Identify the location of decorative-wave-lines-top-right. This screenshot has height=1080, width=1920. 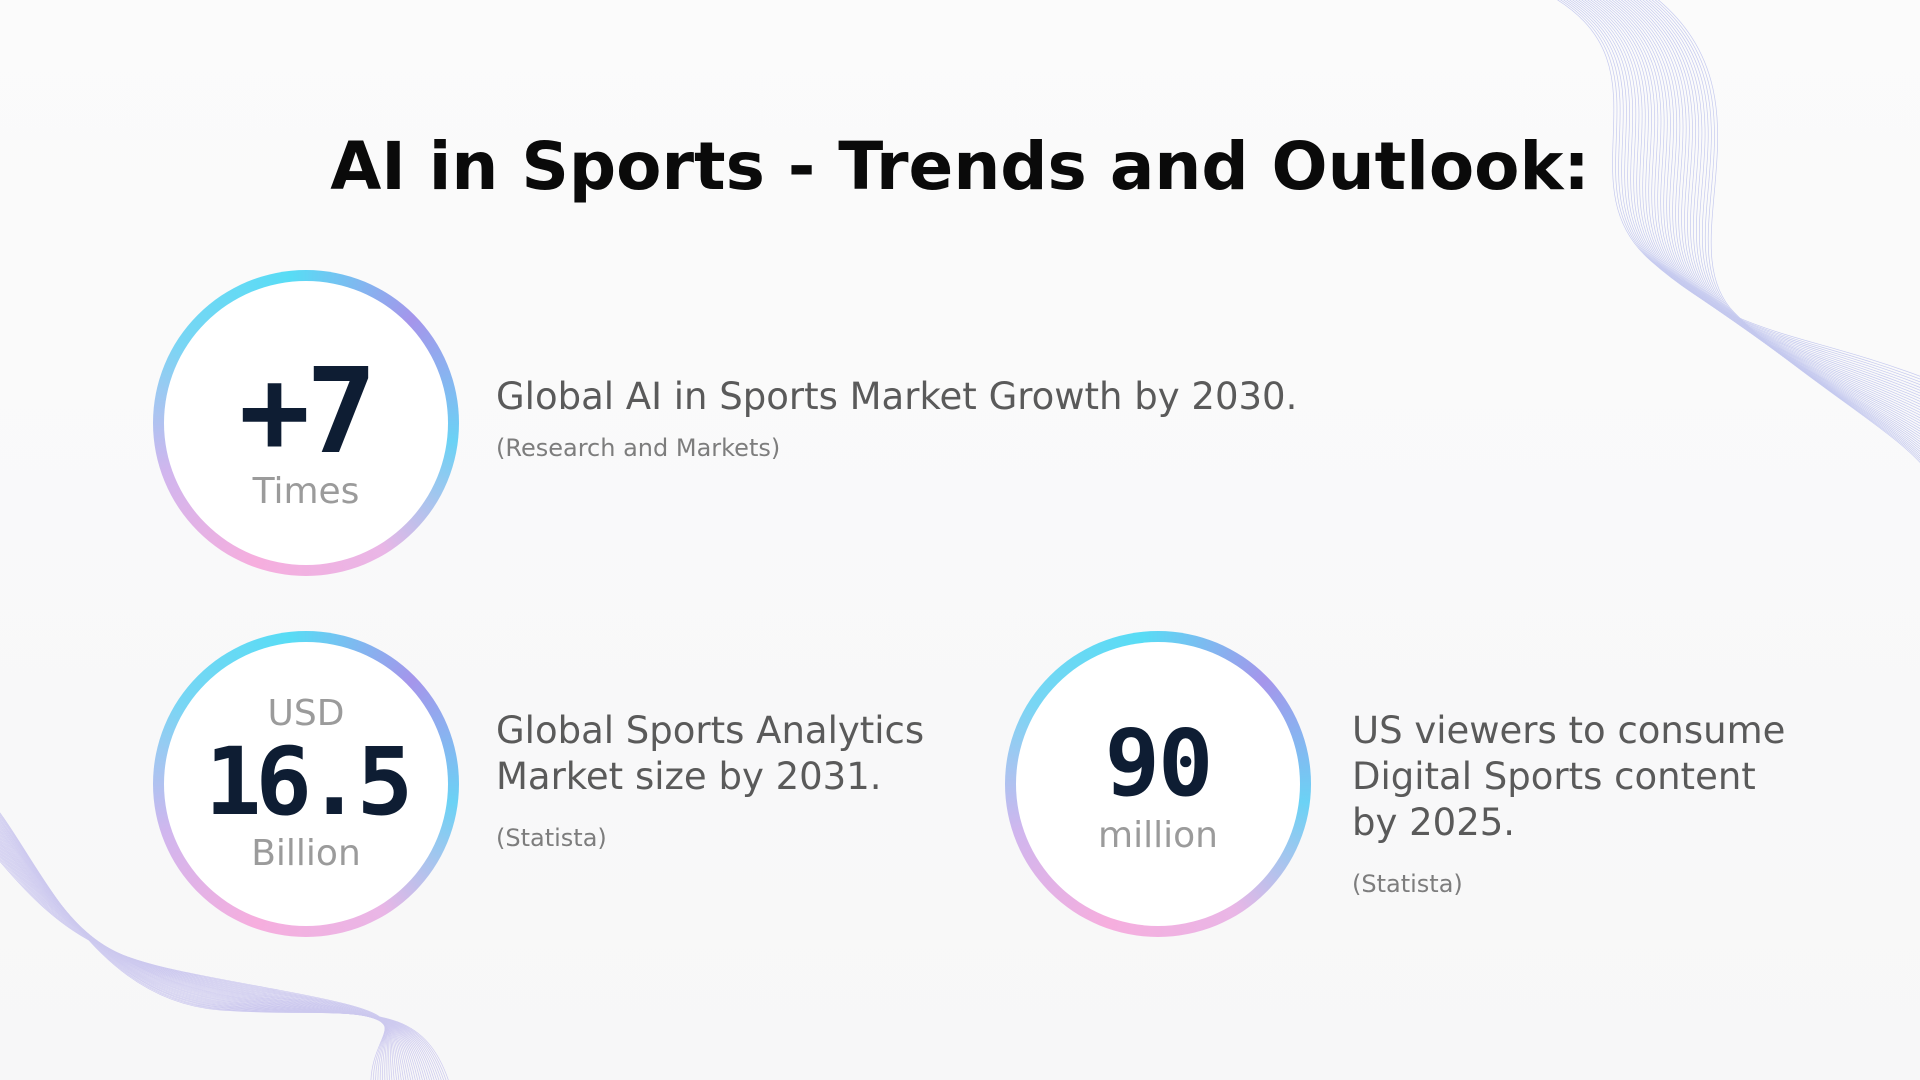
(1738, 231).